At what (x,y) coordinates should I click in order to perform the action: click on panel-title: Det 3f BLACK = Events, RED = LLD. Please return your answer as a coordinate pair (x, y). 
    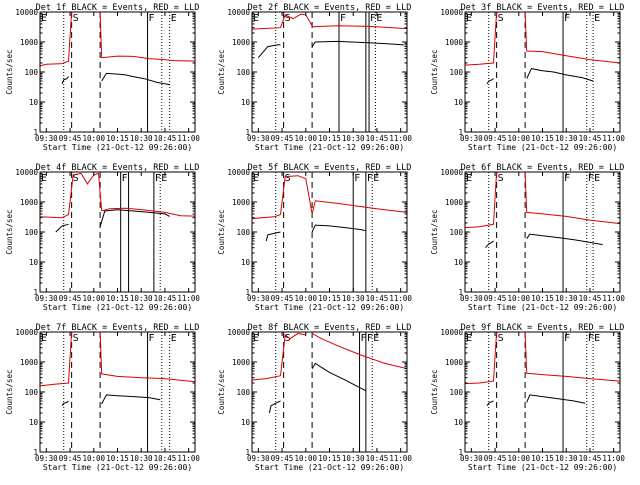
    Looking at the image, I should click on (543, 8).